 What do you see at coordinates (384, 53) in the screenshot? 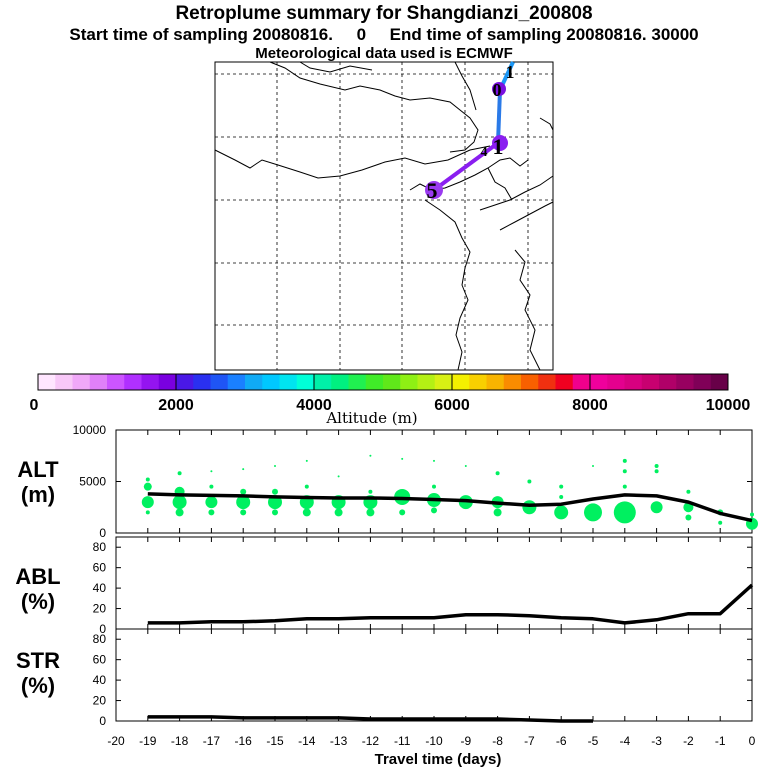
I see `met-data-note: Meteorological data used is ECMWF` at bounding box center [384, 53].